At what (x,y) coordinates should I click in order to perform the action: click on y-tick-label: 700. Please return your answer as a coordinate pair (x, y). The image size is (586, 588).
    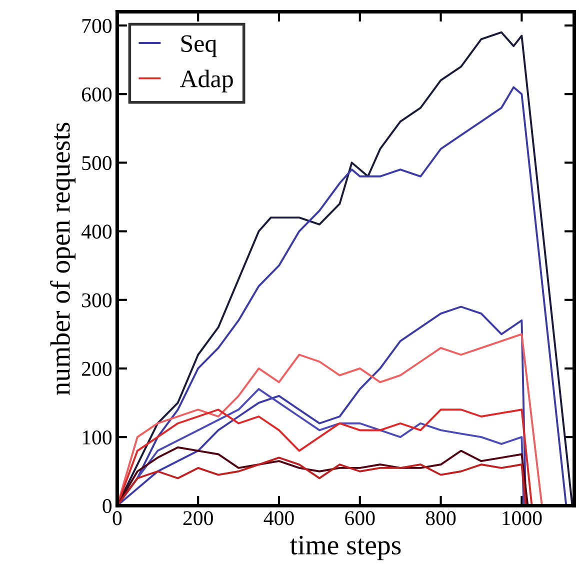
    Looking at the image, I should click on (97, 25).